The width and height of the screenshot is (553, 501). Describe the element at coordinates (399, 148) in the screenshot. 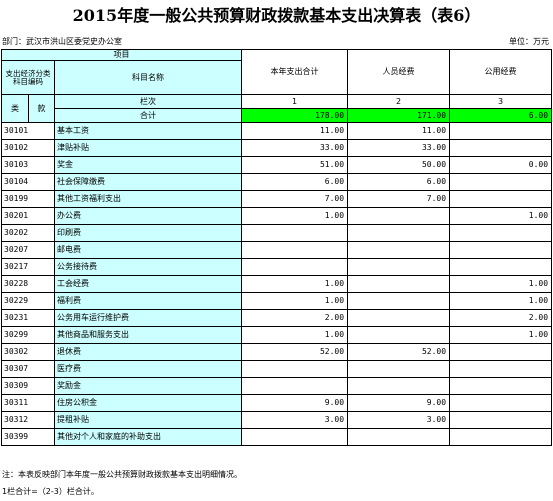

I see `row-personnel: 33.00` at that location.